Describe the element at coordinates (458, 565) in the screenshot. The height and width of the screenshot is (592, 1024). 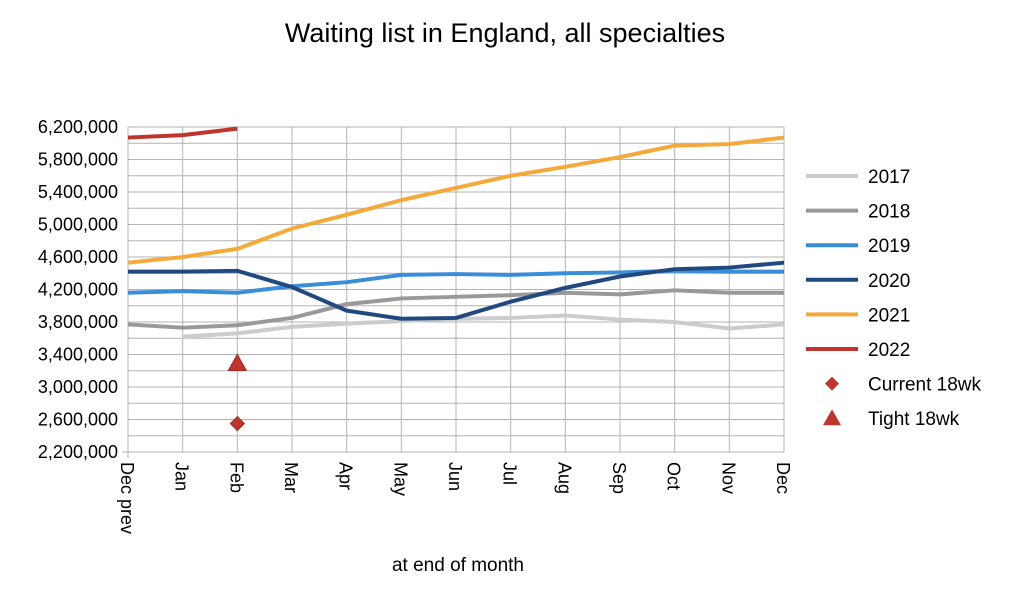
I see `x-axis-title: at end of month` at that location.